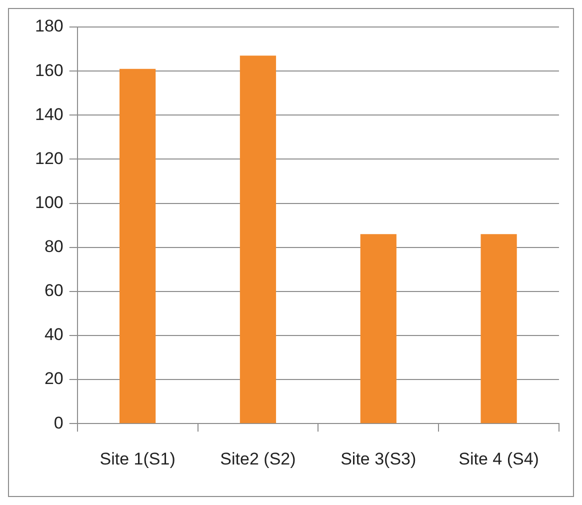 This screenshot has width=582, height=505. I want to click on y-tick-label: 40, so click(54, 334).